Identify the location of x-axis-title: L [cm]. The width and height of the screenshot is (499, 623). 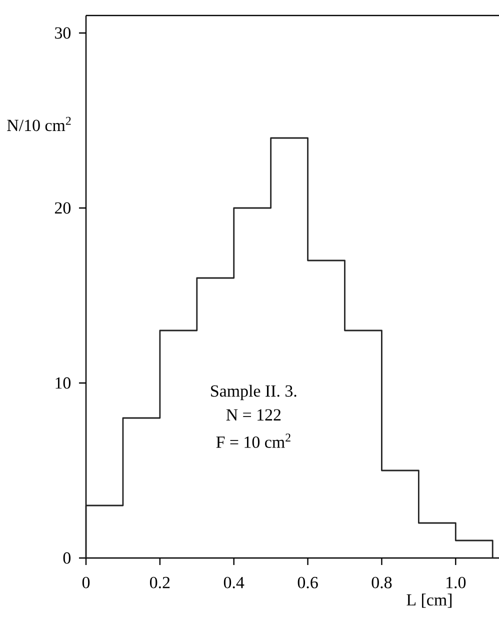
(429, 601).